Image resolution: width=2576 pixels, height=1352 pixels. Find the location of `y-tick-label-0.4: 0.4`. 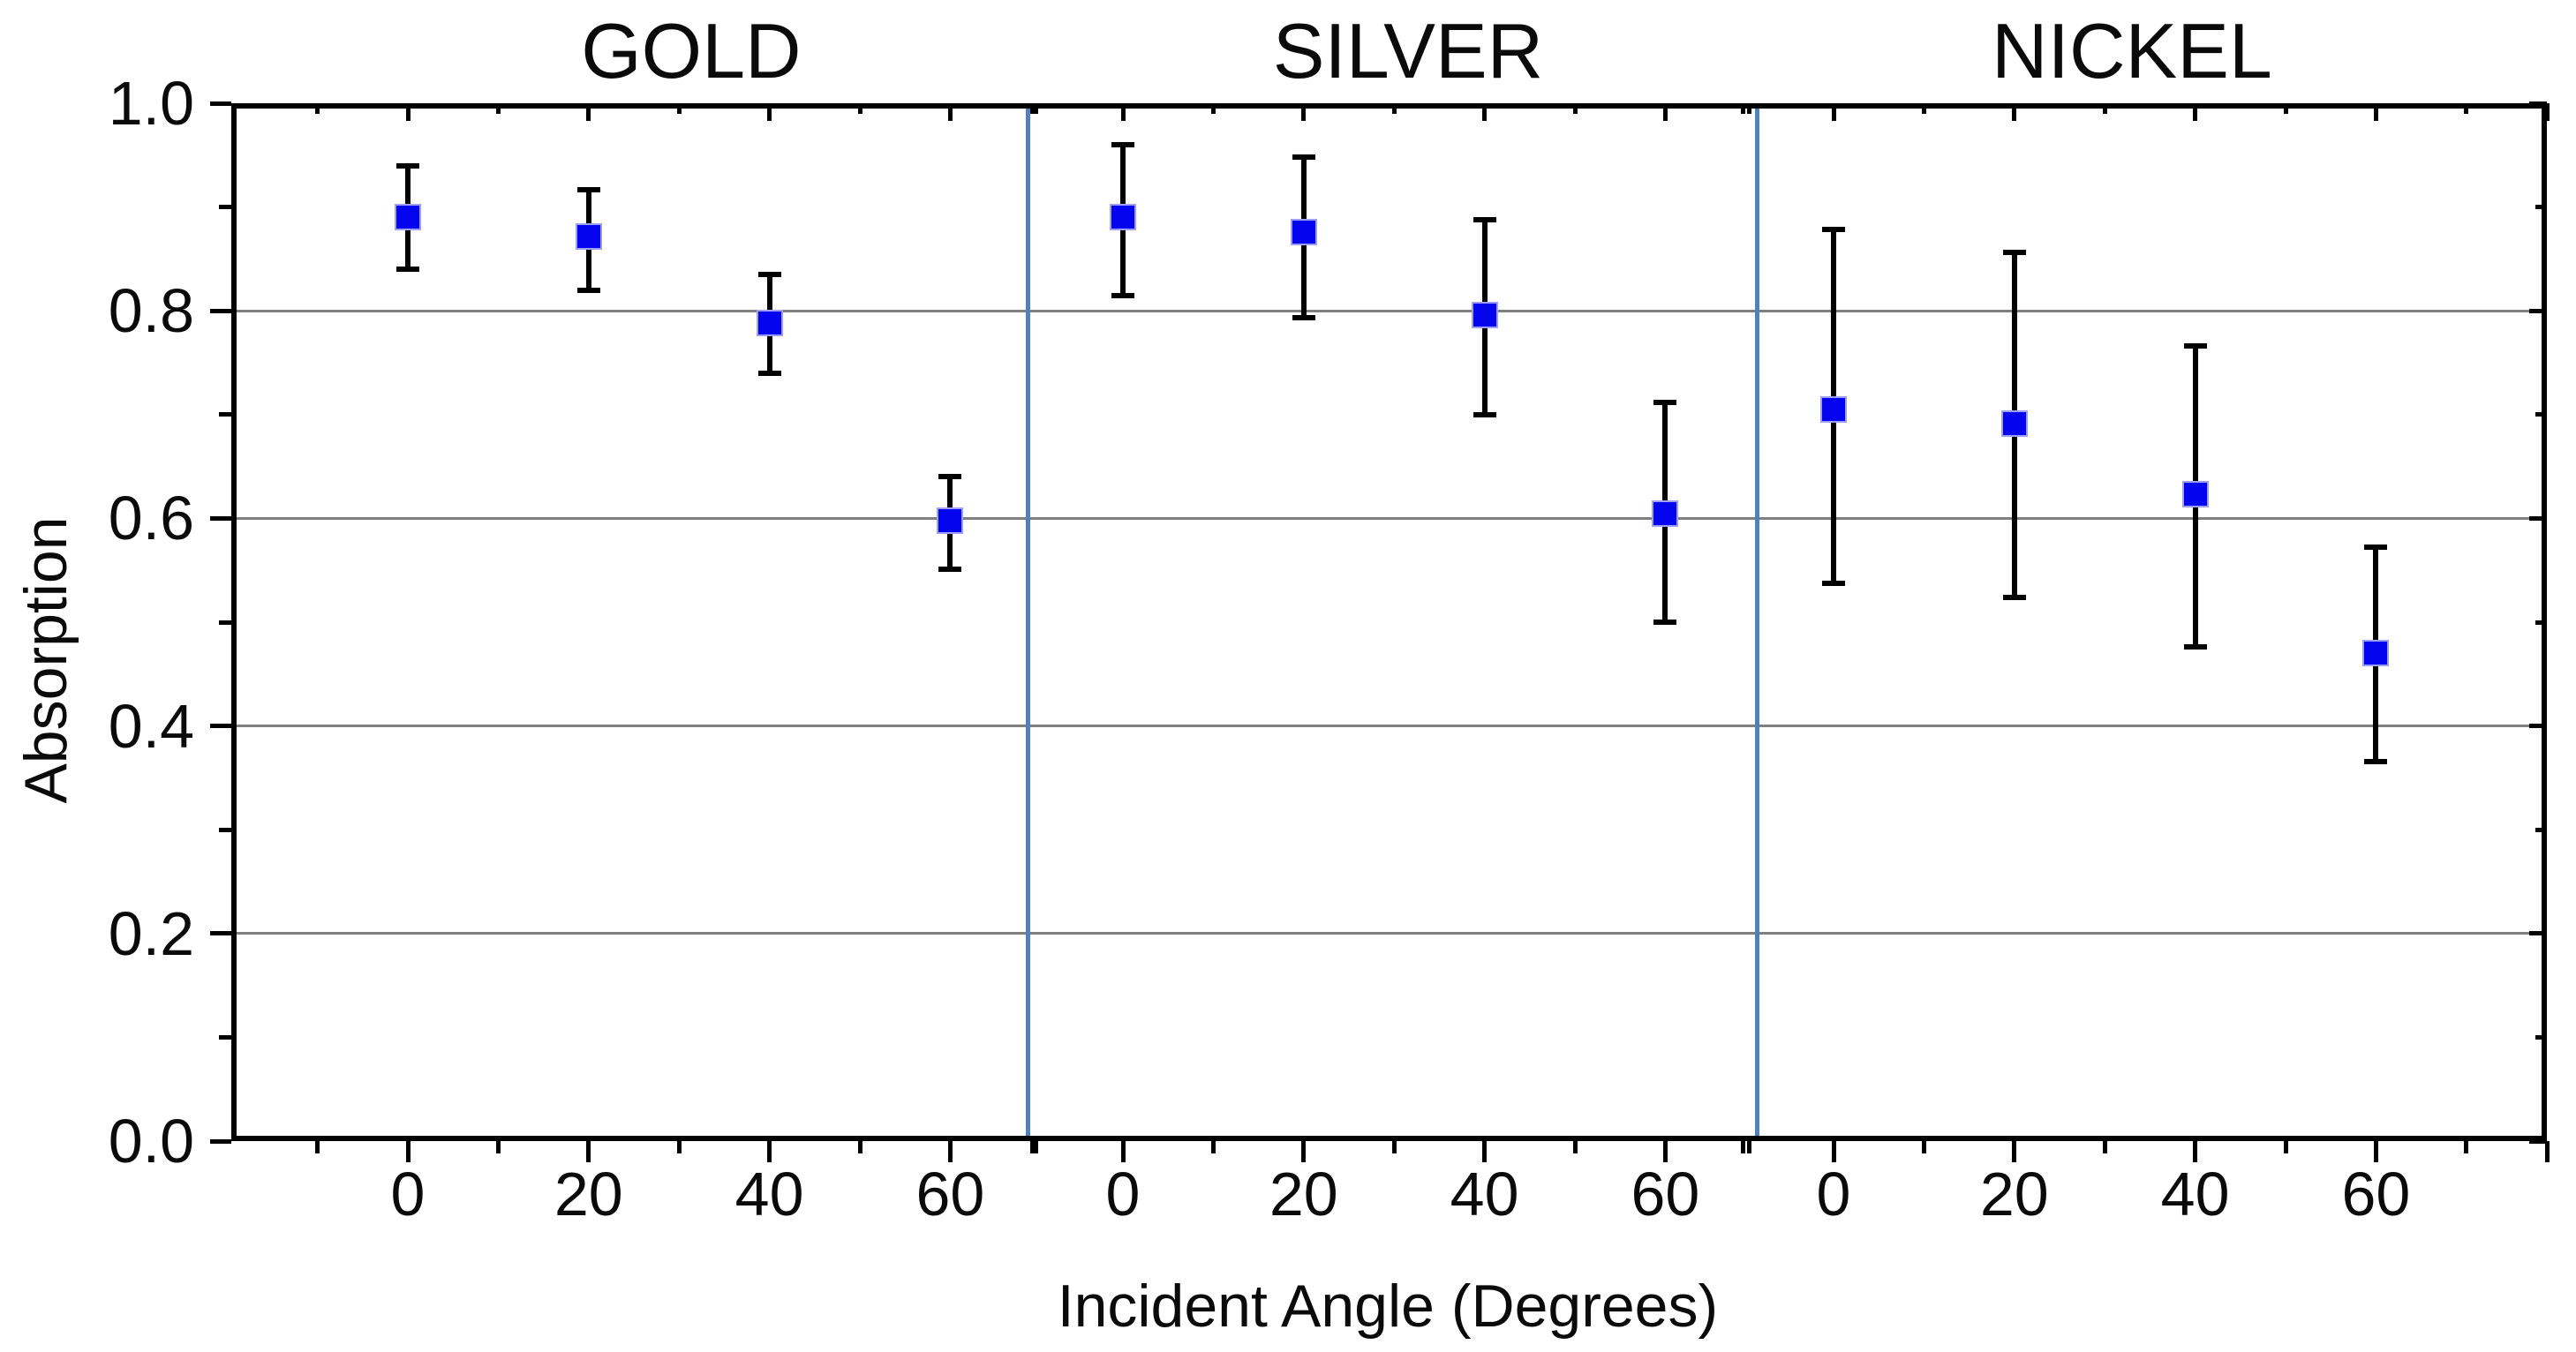

y-tick-label-0.4: 0.4 is located at coordinates (151, 726).